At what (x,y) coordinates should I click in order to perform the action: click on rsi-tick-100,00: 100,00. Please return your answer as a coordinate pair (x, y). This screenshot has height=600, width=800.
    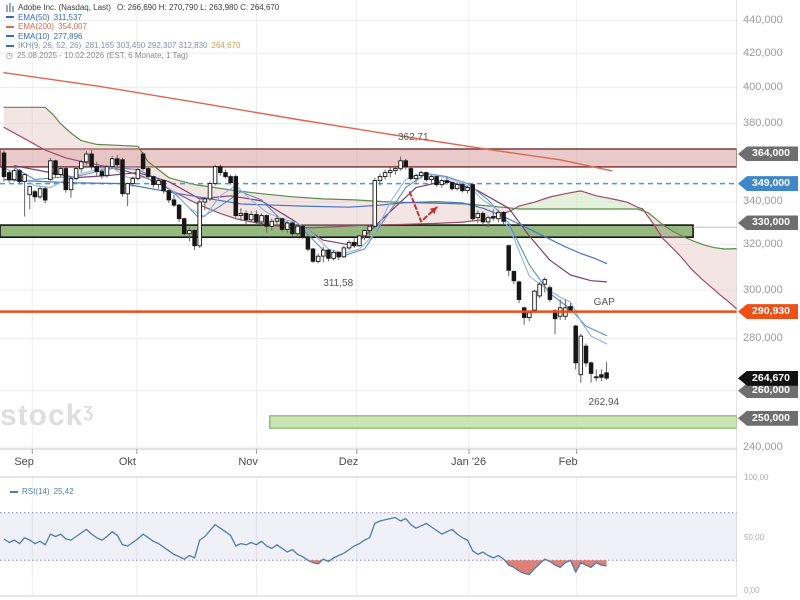
    Looking at the image, I should click on (756, 477).